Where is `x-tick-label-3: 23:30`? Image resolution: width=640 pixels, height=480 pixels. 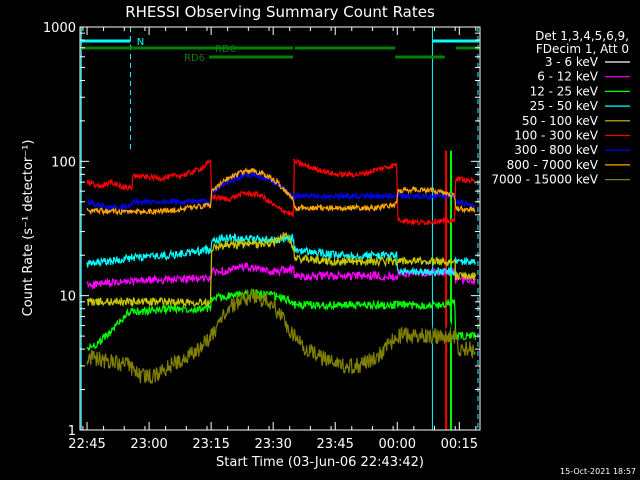 x-tick-label-3: 23:30 is located at coordinates (272, 444).